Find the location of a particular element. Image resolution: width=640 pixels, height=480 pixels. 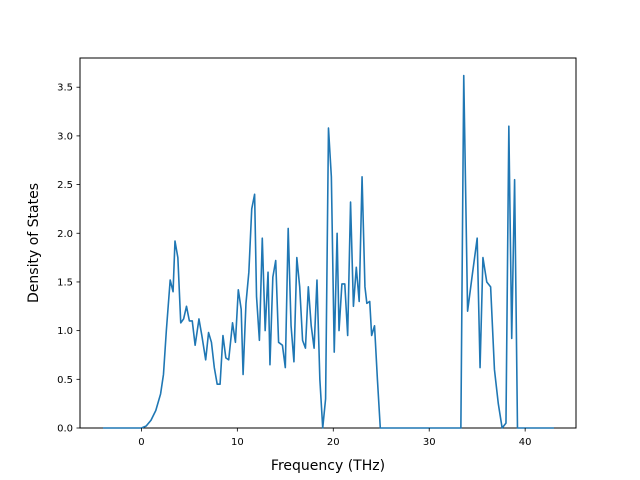

y-tick-label: 3.0 is located at coordinates (65, 136).